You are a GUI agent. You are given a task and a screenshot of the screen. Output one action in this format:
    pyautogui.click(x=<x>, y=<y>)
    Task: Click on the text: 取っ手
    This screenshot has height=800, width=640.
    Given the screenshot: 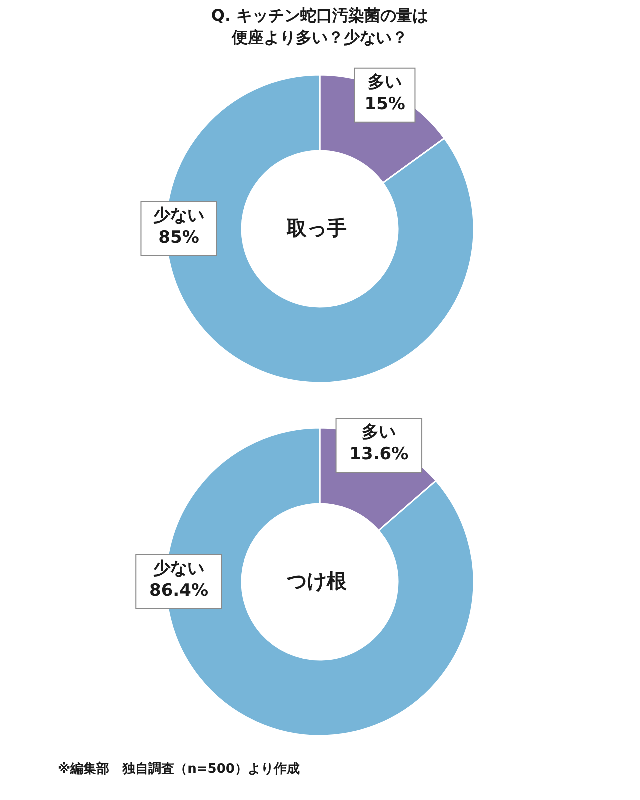 What is the action you would take?
    pyautogui.click(x=316, y=228)
    